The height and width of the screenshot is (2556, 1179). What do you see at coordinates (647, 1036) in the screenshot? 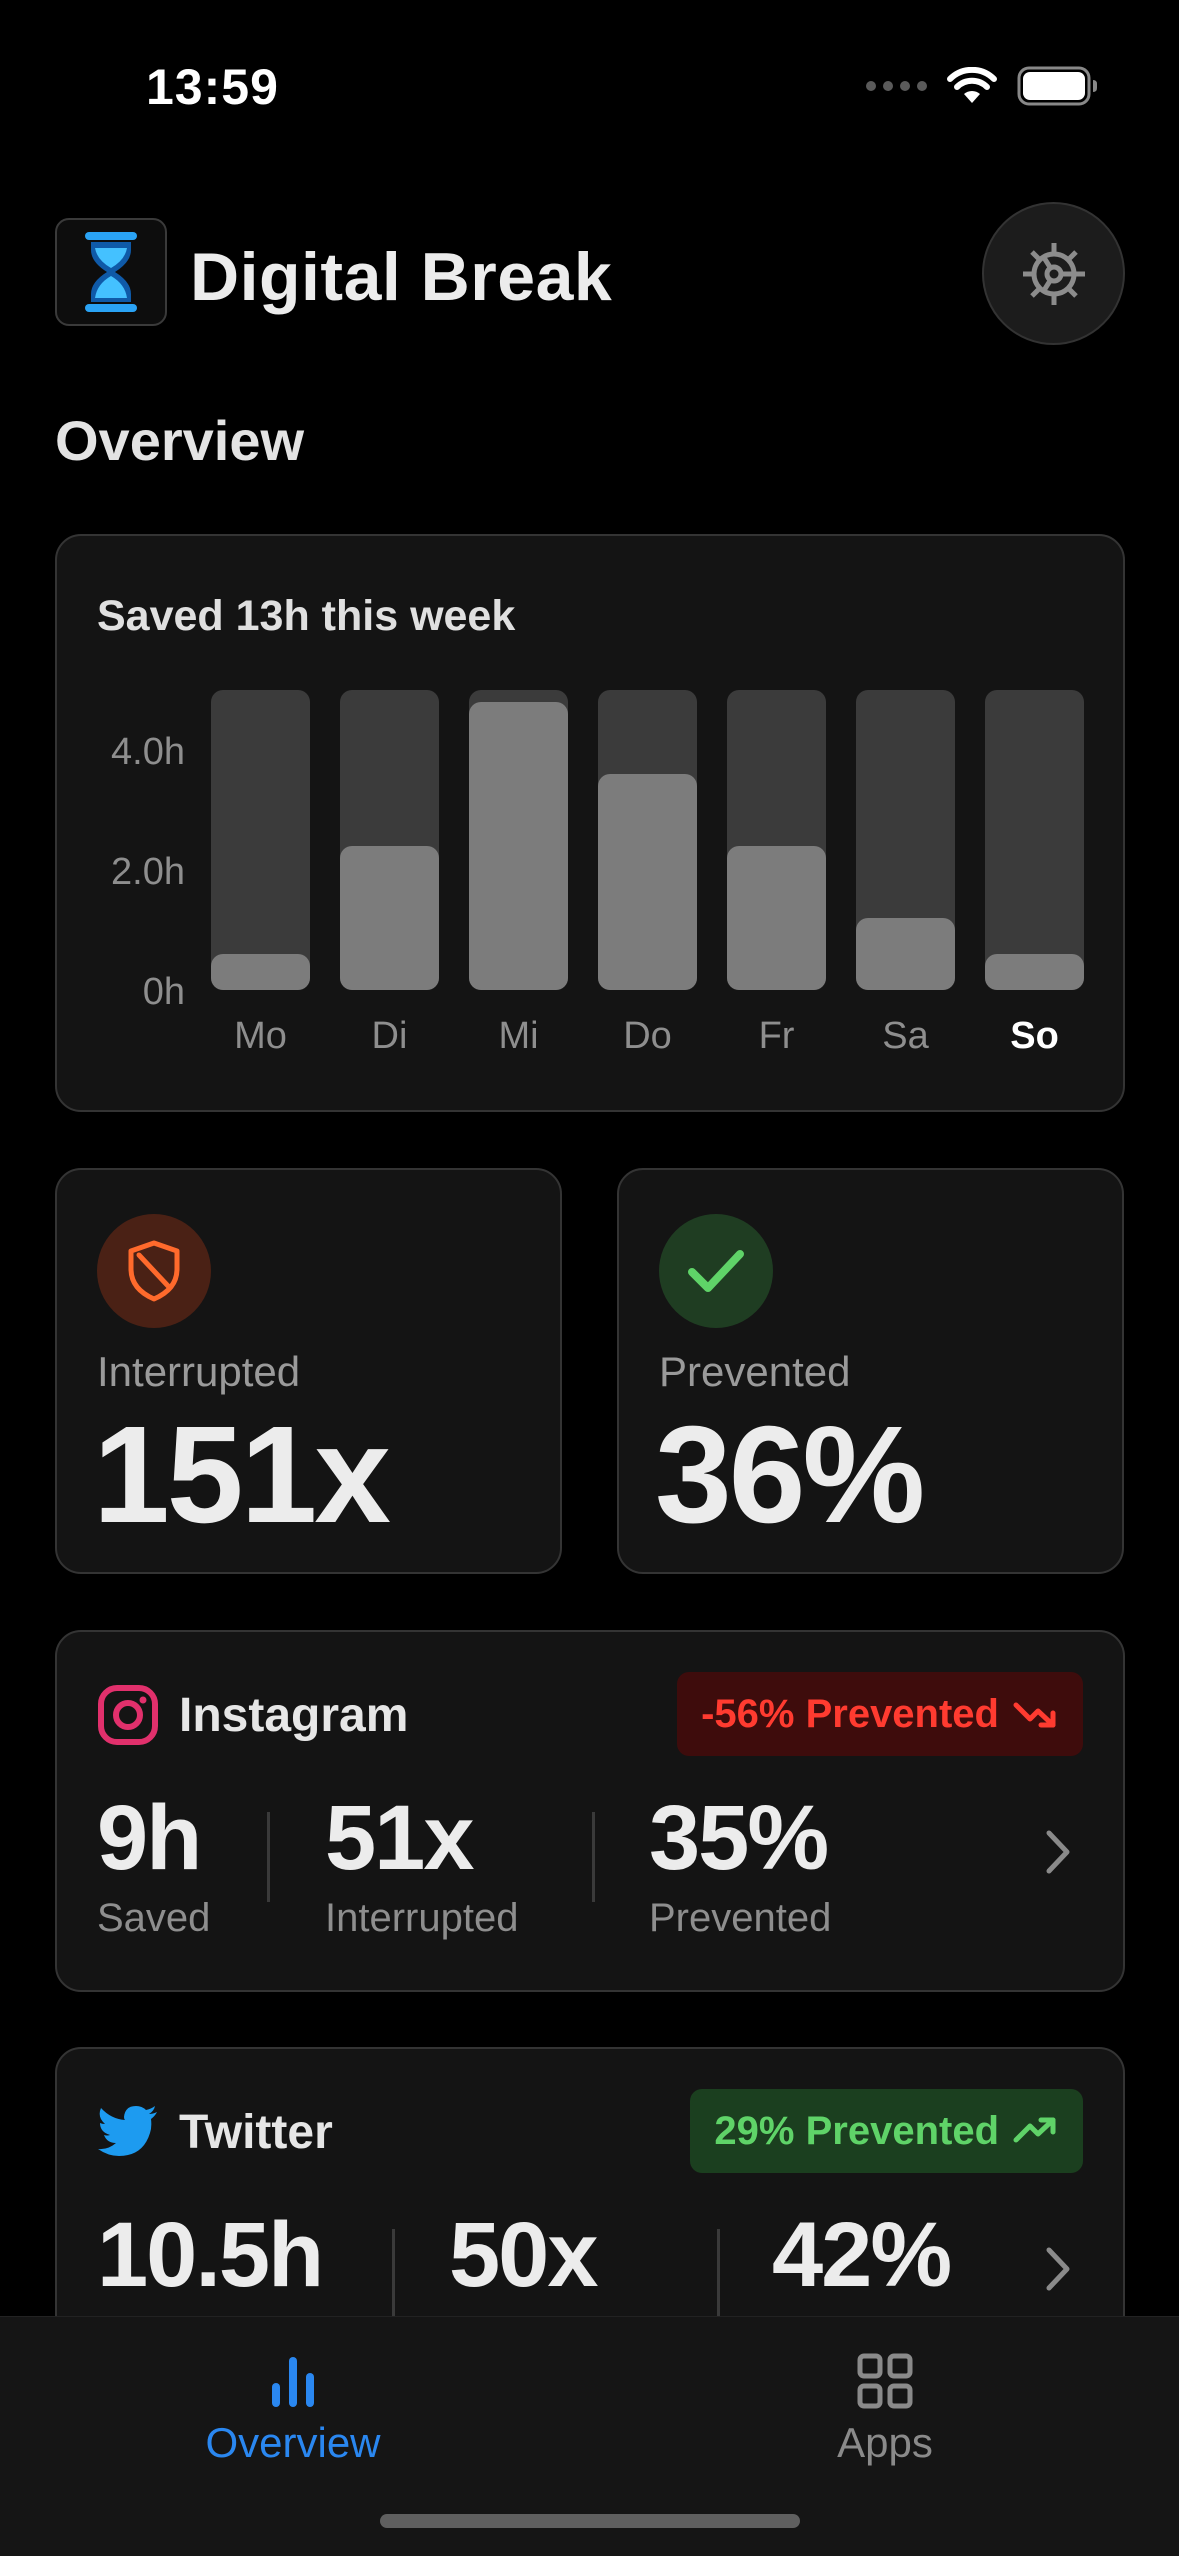
I see `x-tick-label: Do` at bounding box center [647, 1036].